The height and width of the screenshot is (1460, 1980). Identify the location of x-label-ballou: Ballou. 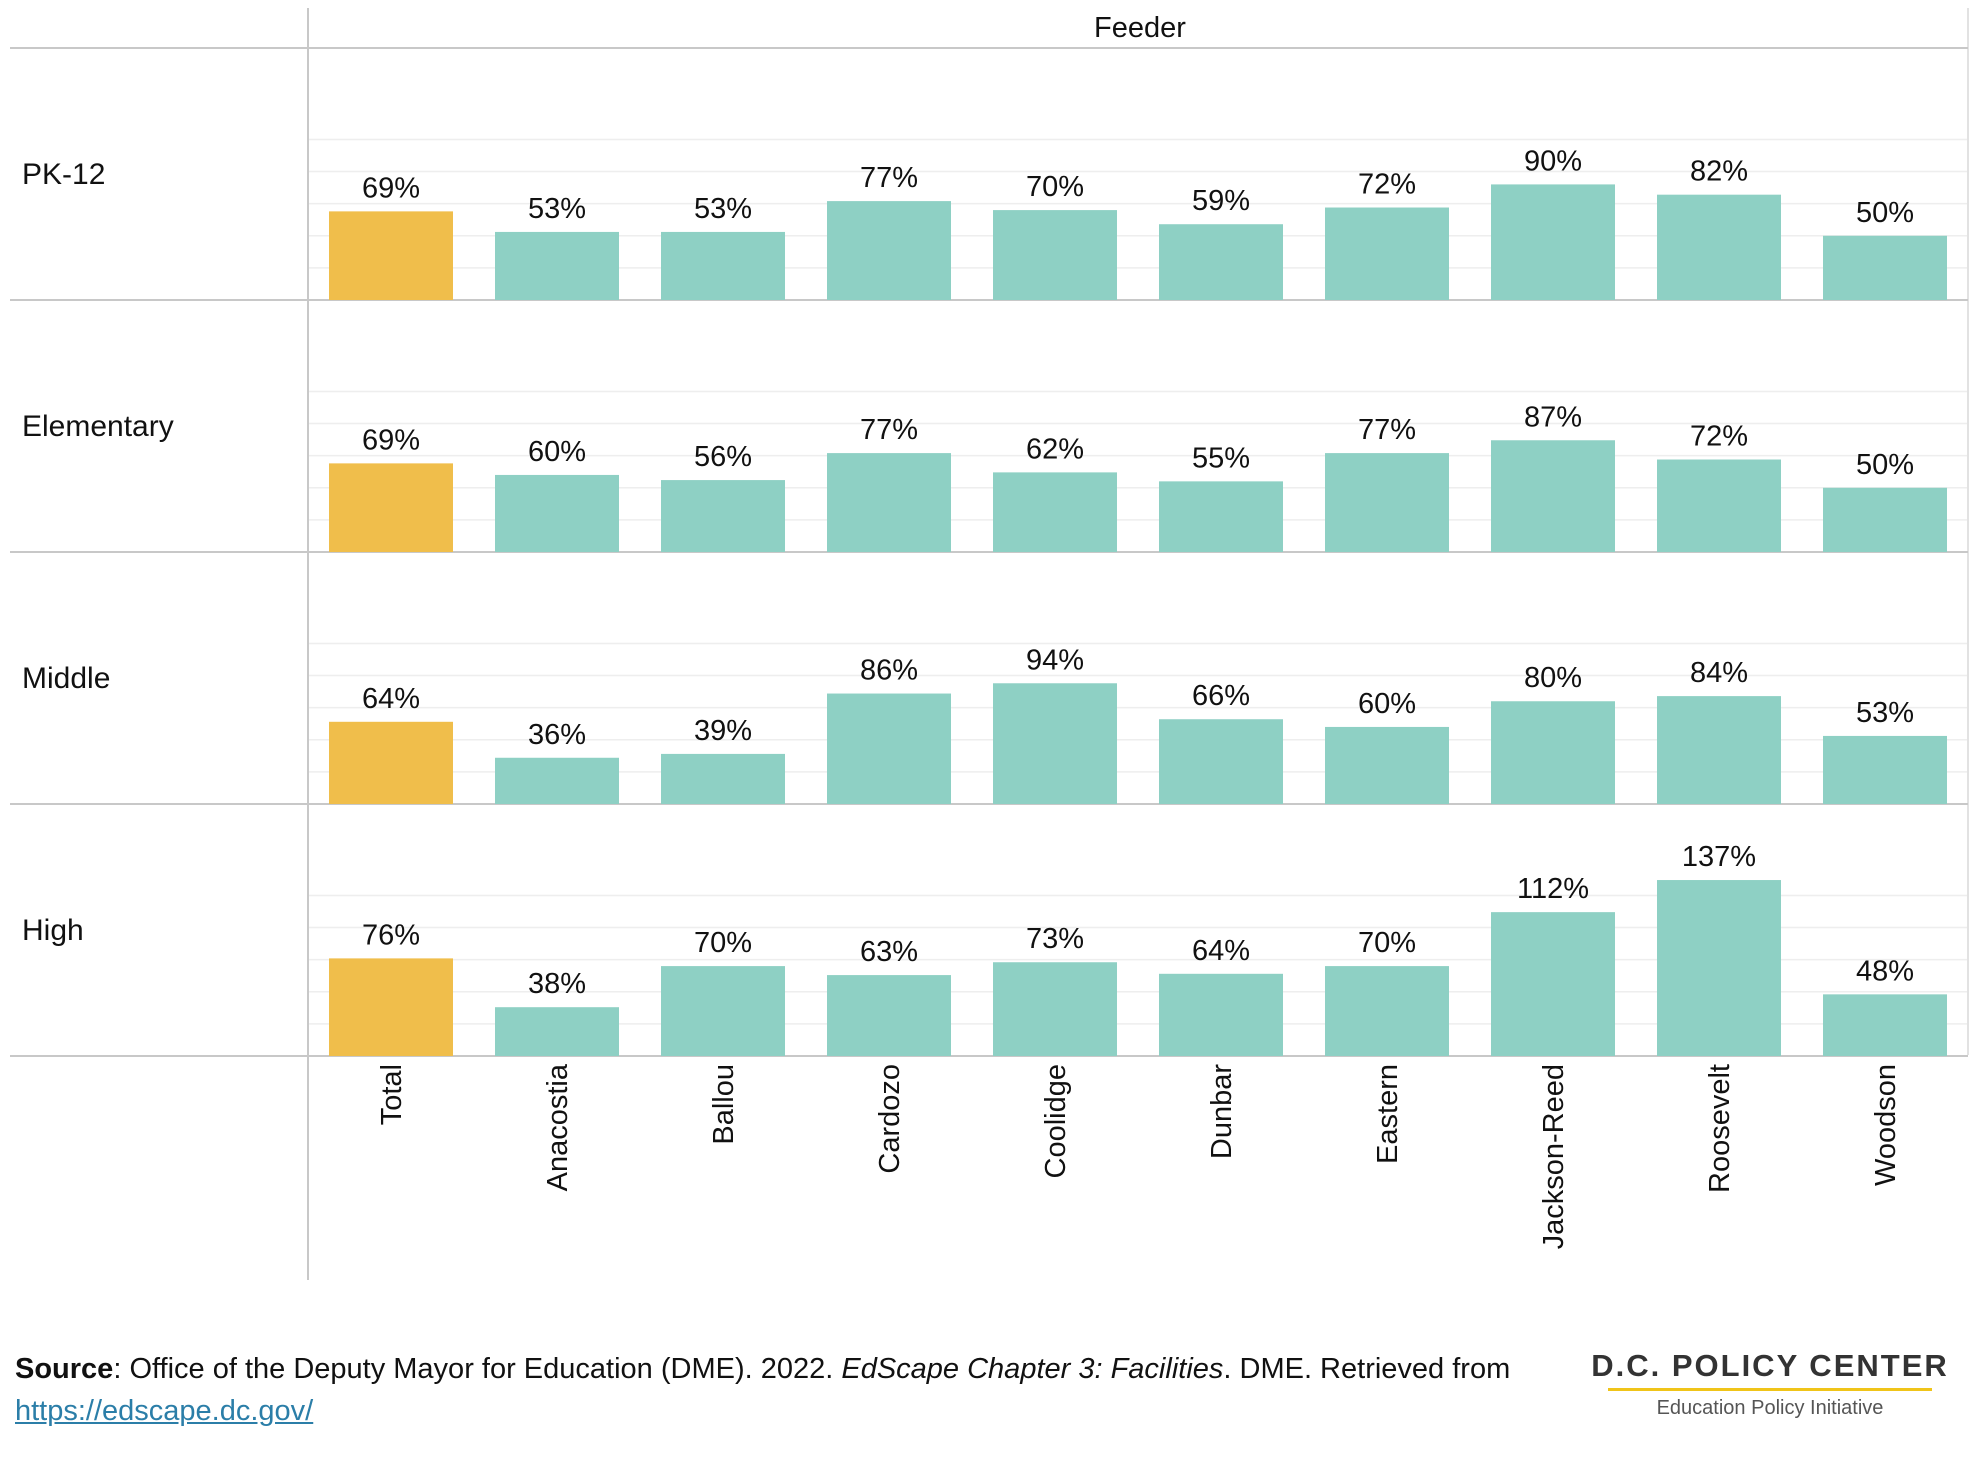
(724, 1104).